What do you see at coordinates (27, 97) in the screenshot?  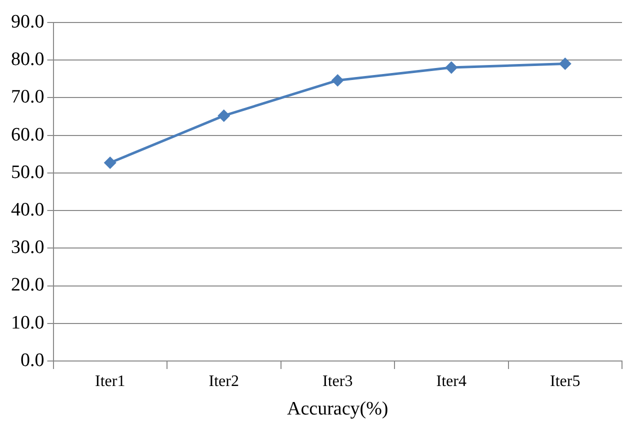 I see `y-tick-label: 70.0` at bounding box center [27, 97].